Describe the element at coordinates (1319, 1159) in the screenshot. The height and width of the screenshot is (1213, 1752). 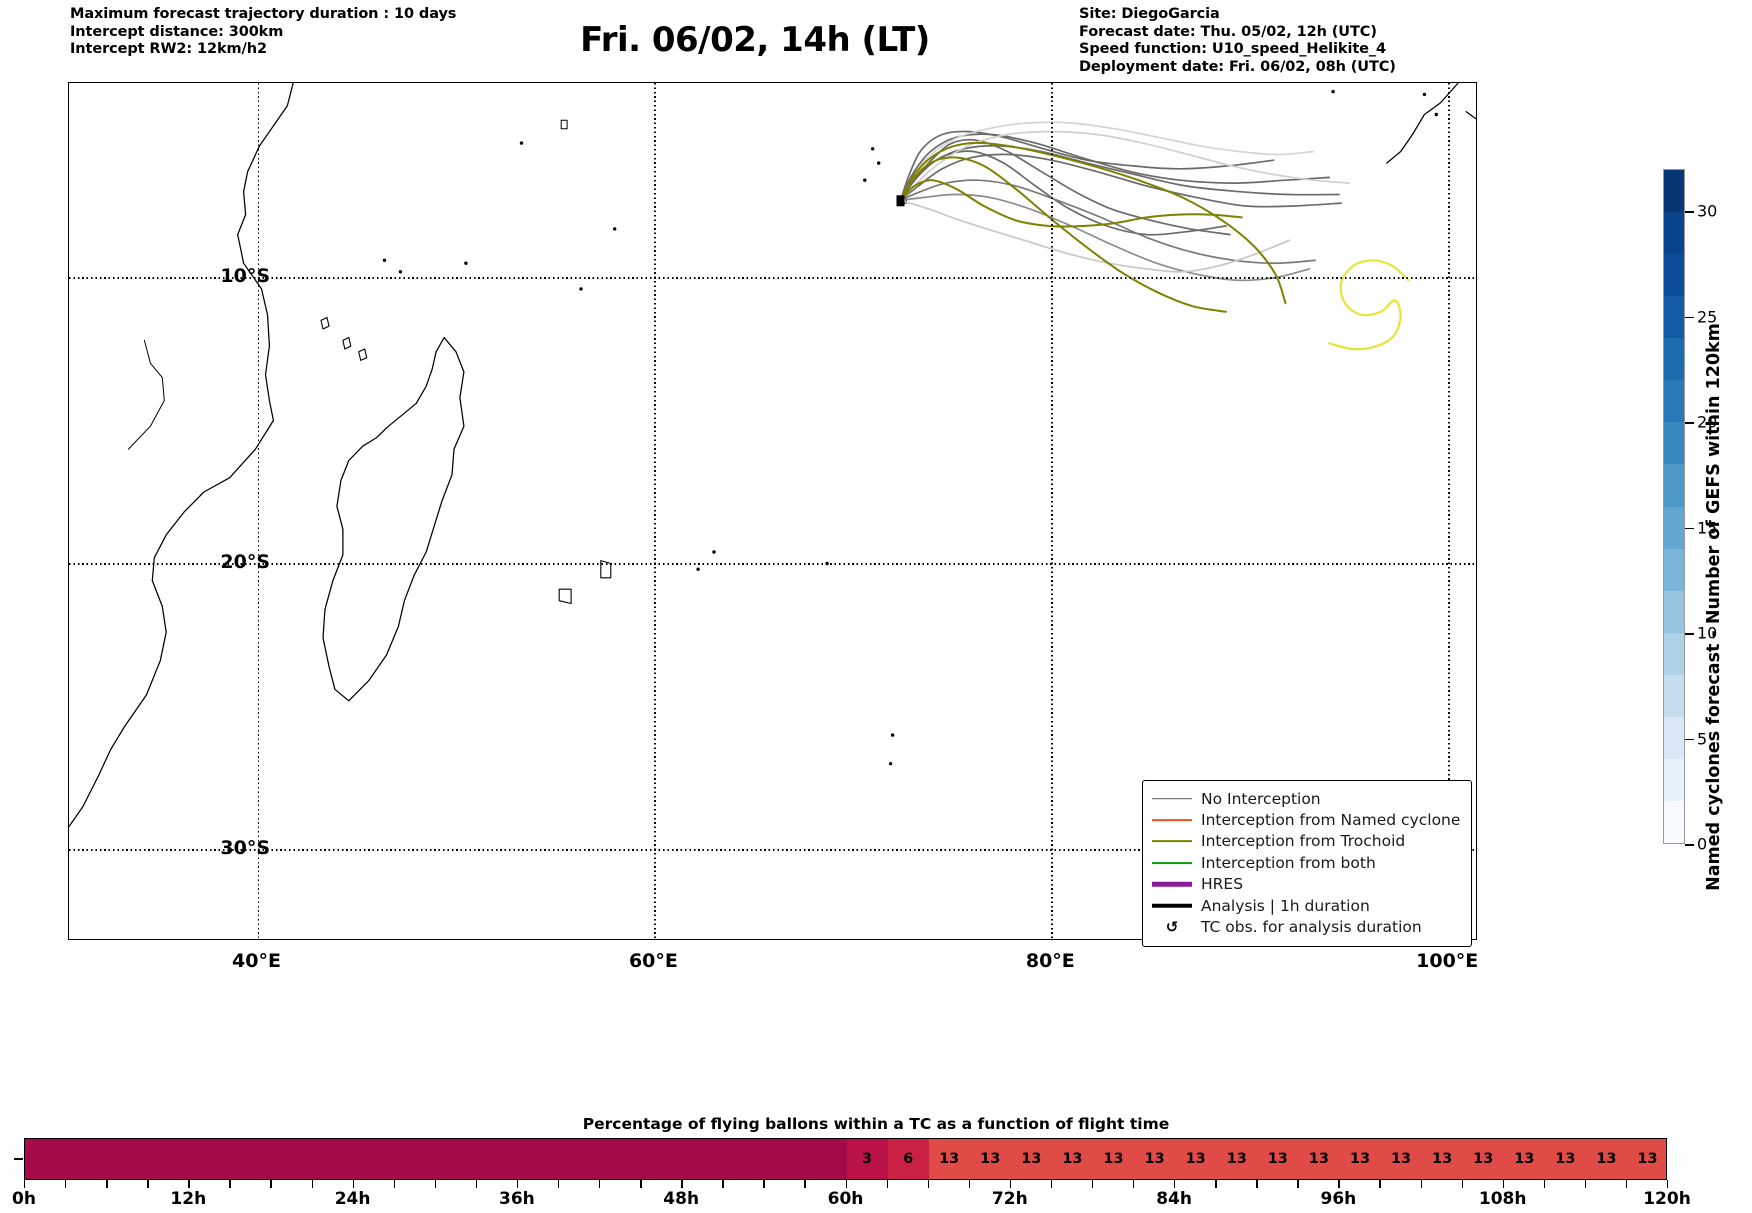
I see `percentage-cell-12: 13` at that location.